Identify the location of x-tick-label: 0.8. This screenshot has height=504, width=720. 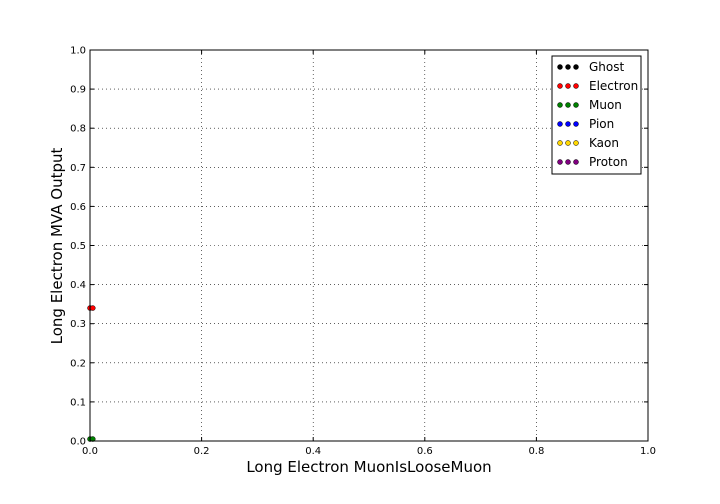
(536, 451).